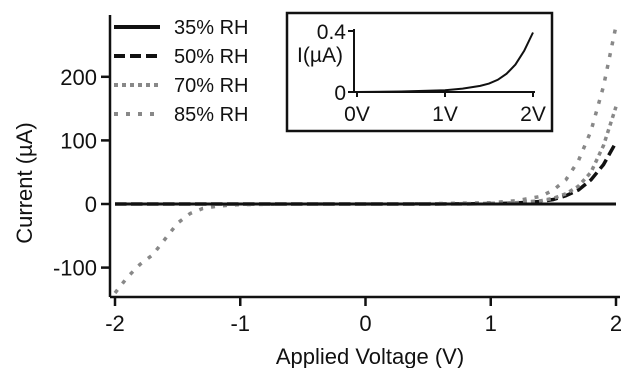 The image size is (630, 368). Describe the element at coordinates (616, 323) in the screenshot. I see `x-tick-label: 2` at that location.